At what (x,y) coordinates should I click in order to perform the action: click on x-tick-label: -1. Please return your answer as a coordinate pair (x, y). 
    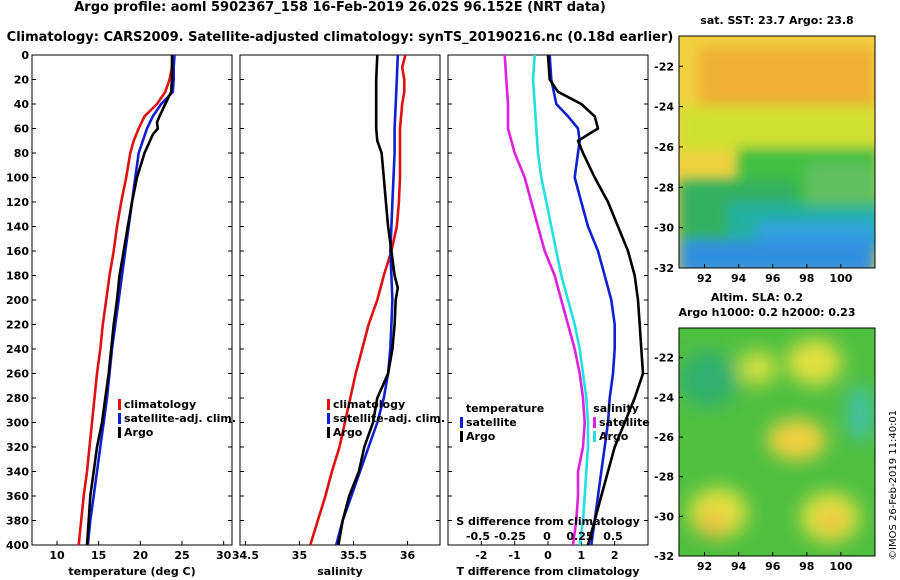
    Looking at the image, I should click on (515, 555).